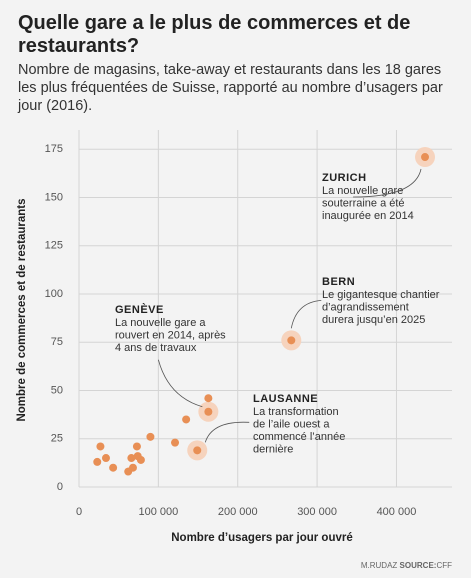 This screenshot has width=471, height=578. What do you see at coordinates (57, 342) in the screenshot?
I see `y-tick-label: 75` at bounding box center [57, 342].